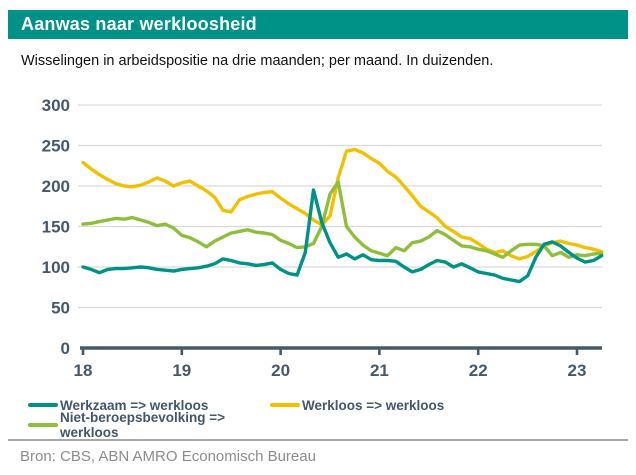 The height and width of the screenshot is (475, 636). What do you see at coordinates (318, 24) in the screenshot?
I see `header-bar: Aanwas naar werkloosheid` at bounding box center [318, 24].